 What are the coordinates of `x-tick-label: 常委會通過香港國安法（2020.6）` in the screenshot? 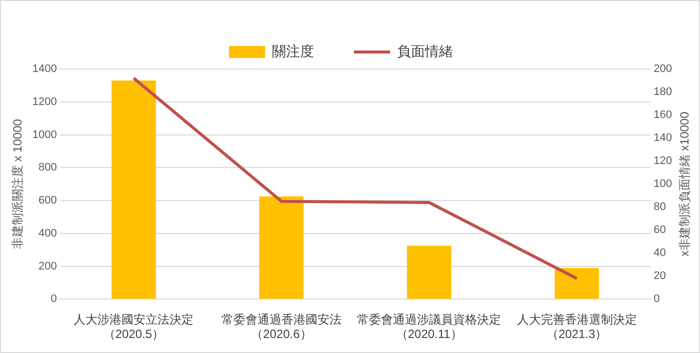 It's located at (281, 327).